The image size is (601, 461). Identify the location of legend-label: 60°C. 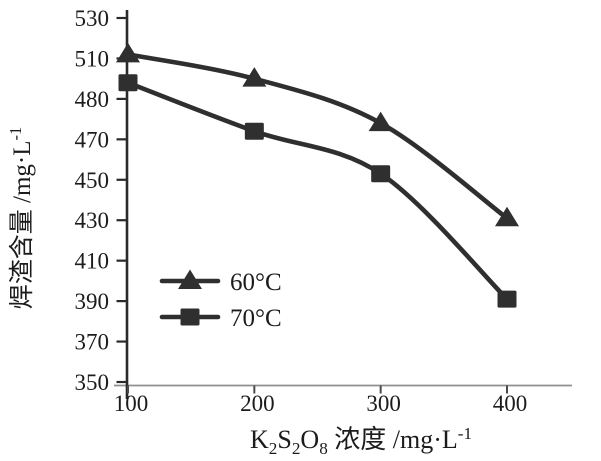
(256, 282).